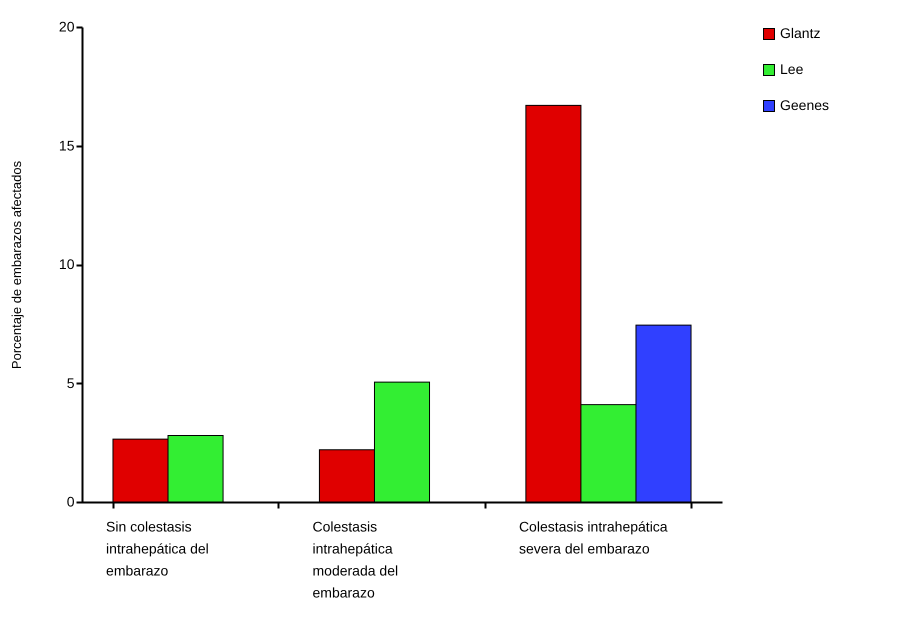 This screenshot has height=631, width=924. What do you see at coordinates (70, 502) in the screenshot?
I see `y-tick-label: 0` at bounding box center [70, 502].